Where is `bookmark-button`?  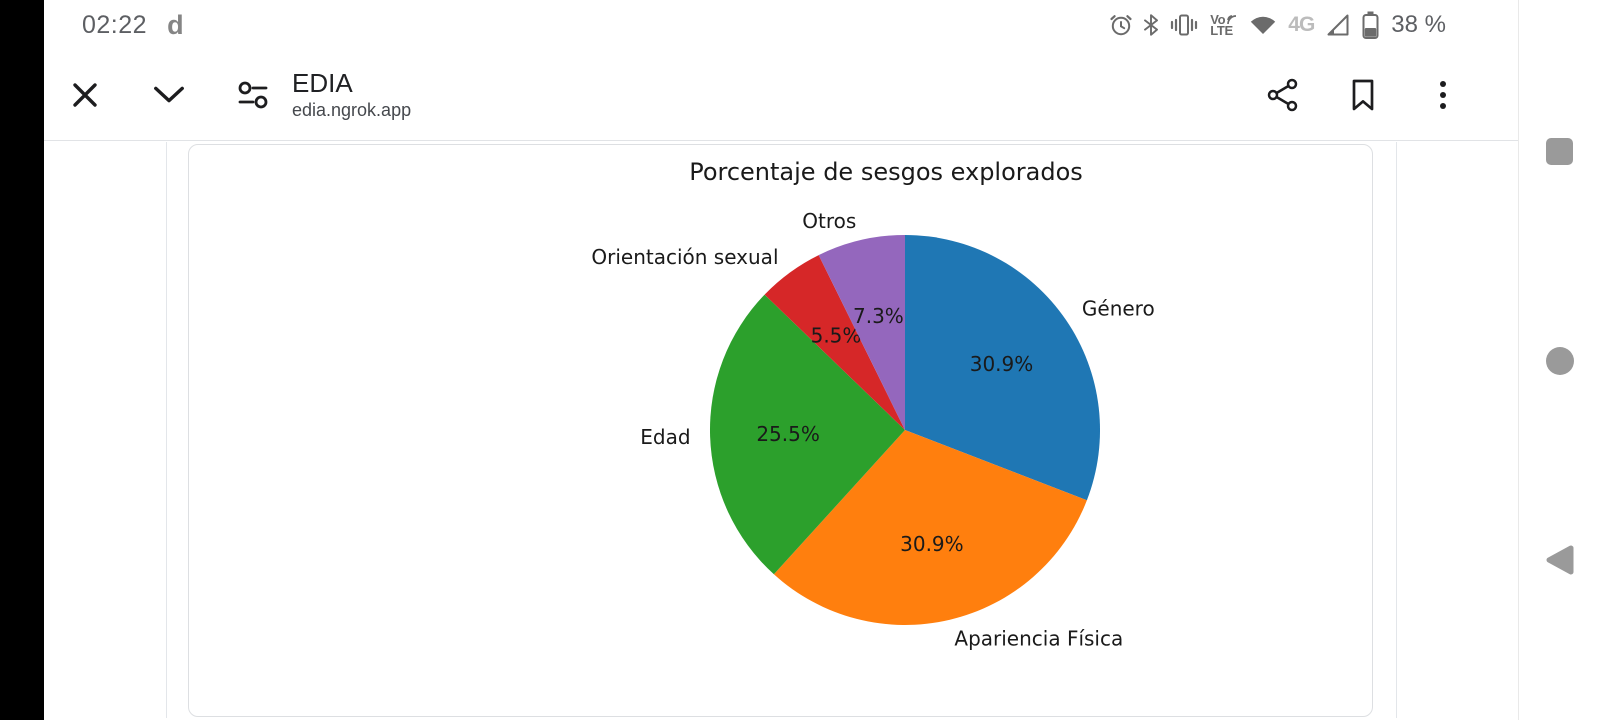
bookmark-button is located at coordinates (1363, 95).